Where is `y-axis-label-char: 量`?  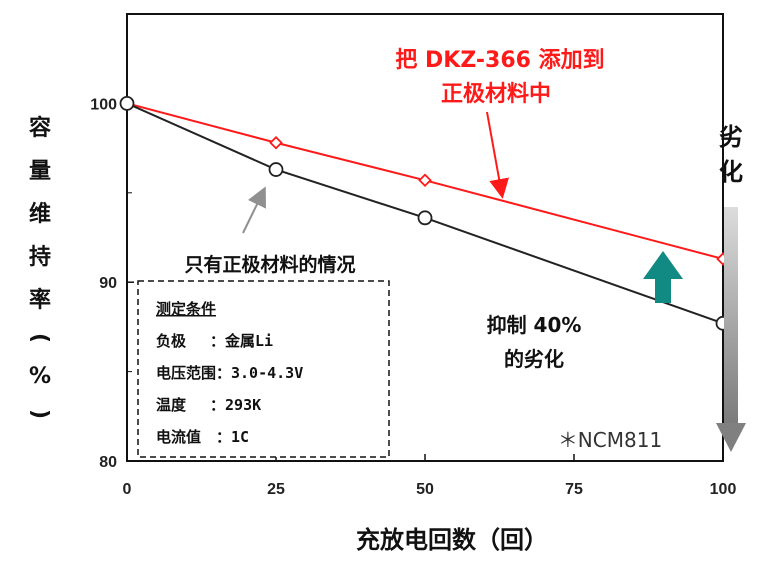
y-axis-label-char: 量 is located at coordinates (40, 171).